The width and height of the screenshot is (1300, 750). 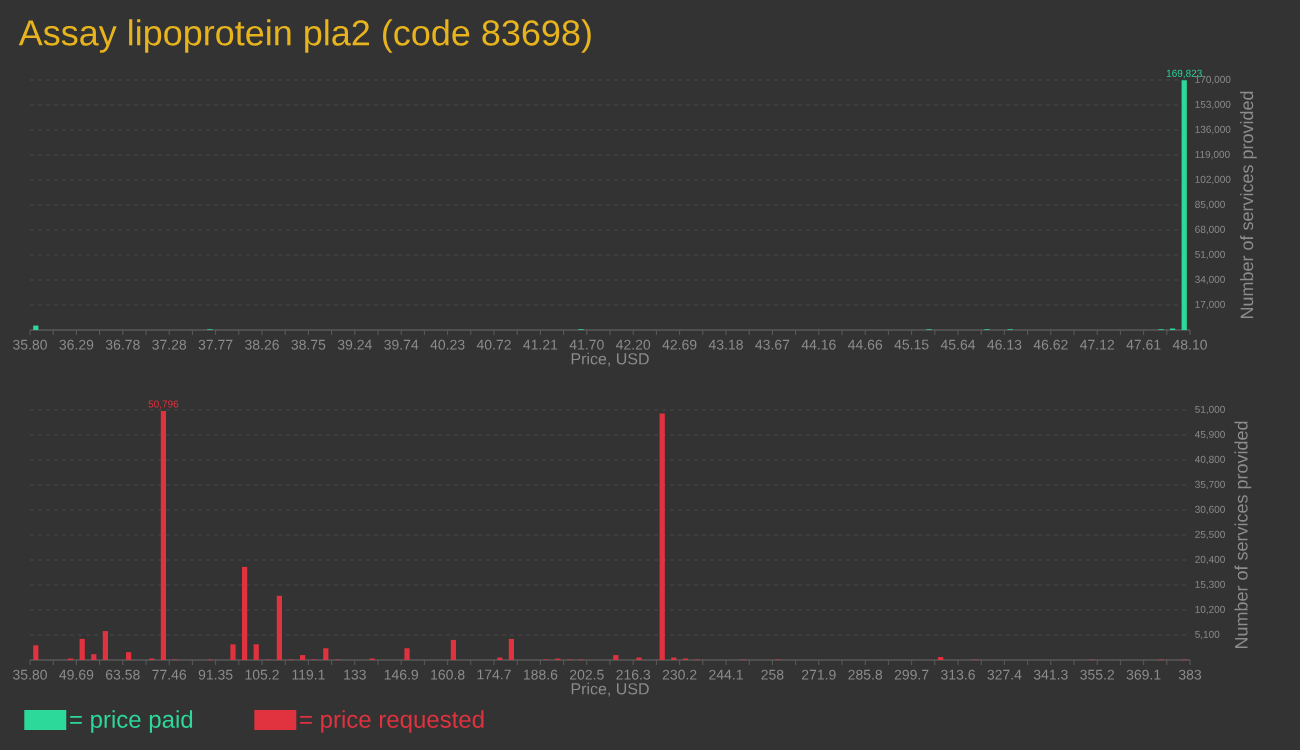 I want to click on x-tick-label: 271.9, so click(x=819, y=674).